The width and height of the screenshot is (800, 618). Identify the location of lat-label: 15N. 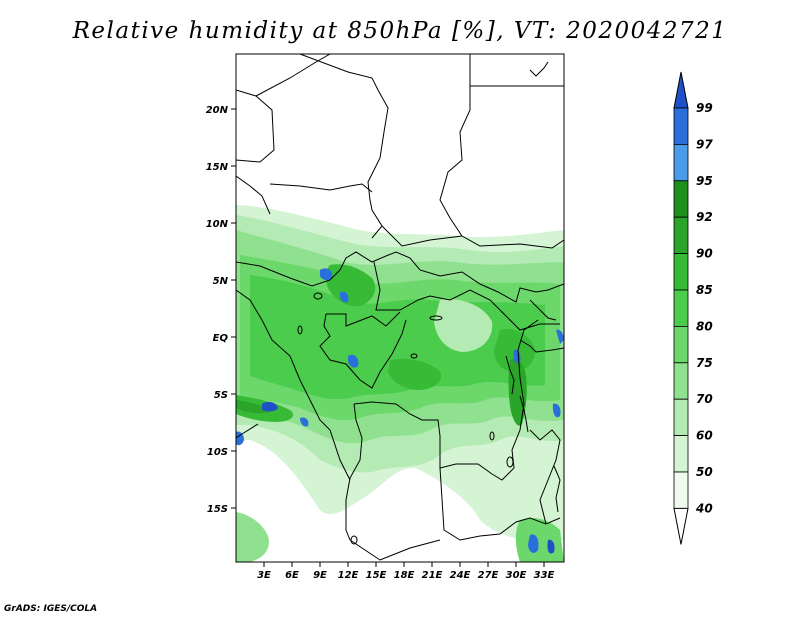
(217, 167).